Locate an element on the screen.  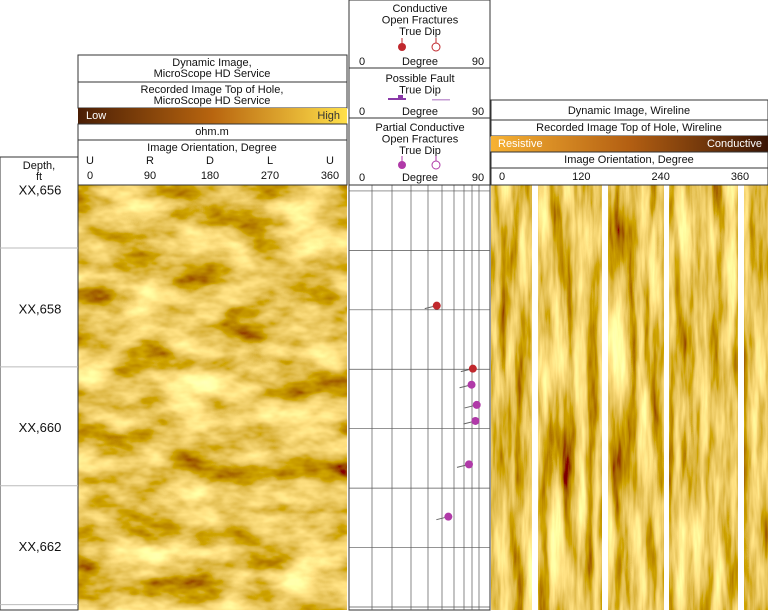
depth-label: XX,660 is located at coordinates (40, 427).